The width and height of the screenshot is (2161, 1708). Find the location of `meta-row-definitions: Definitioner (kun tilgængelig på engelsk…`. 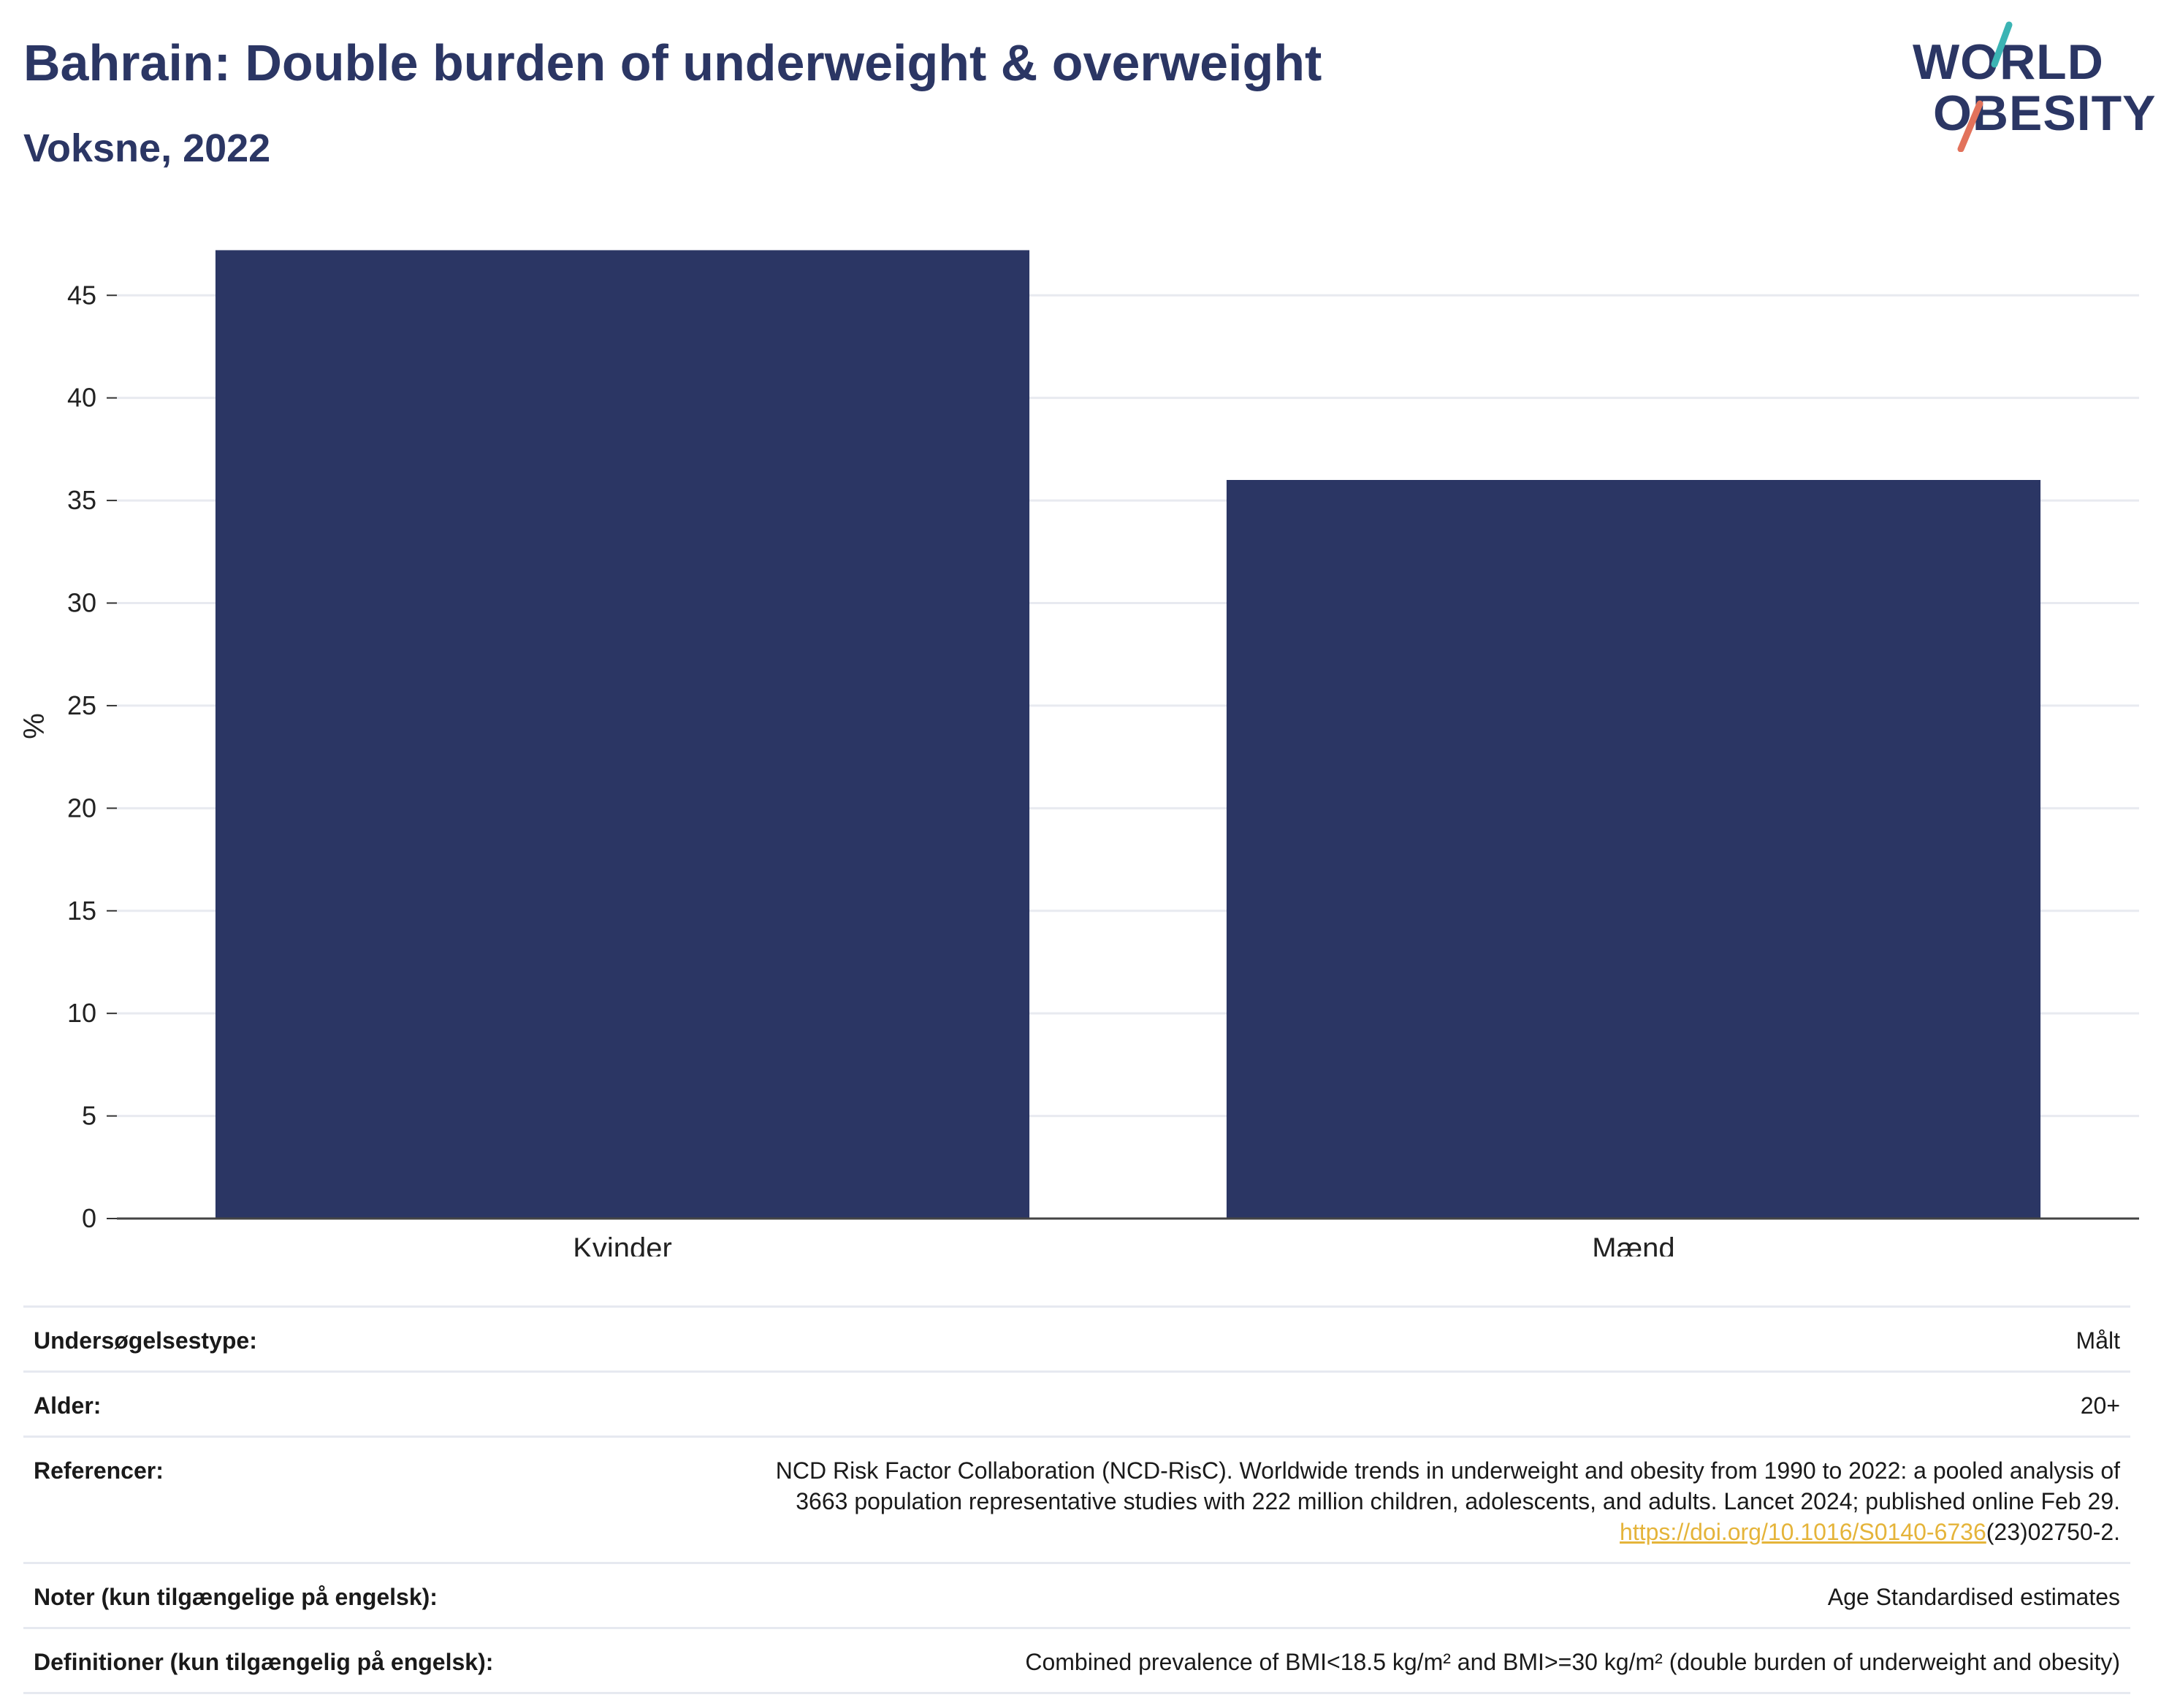

meta-row-definitions: Definitioner (kun tilgængelig på engelsk… is located at coordinates (1076, 1662).